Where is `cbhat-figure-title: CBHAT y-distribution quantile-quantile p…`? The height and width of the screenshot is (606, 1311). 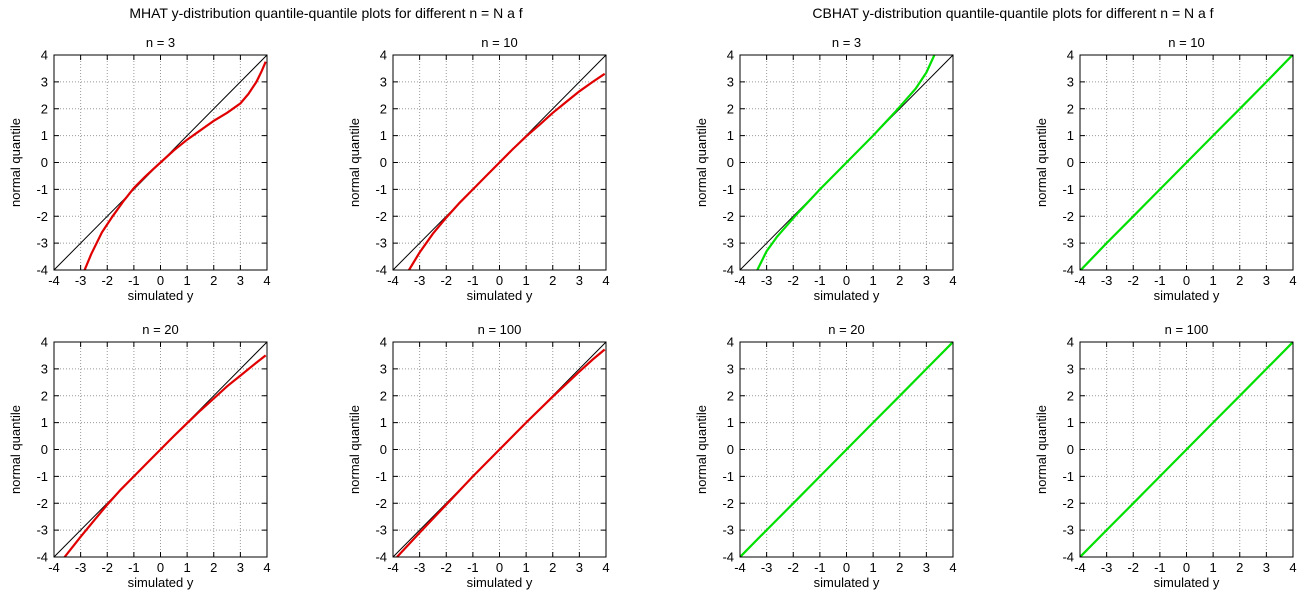 cbhat-figure-title: CBHAT y-distribution quantile-quantile p… is located at coordinates (1012, 13).